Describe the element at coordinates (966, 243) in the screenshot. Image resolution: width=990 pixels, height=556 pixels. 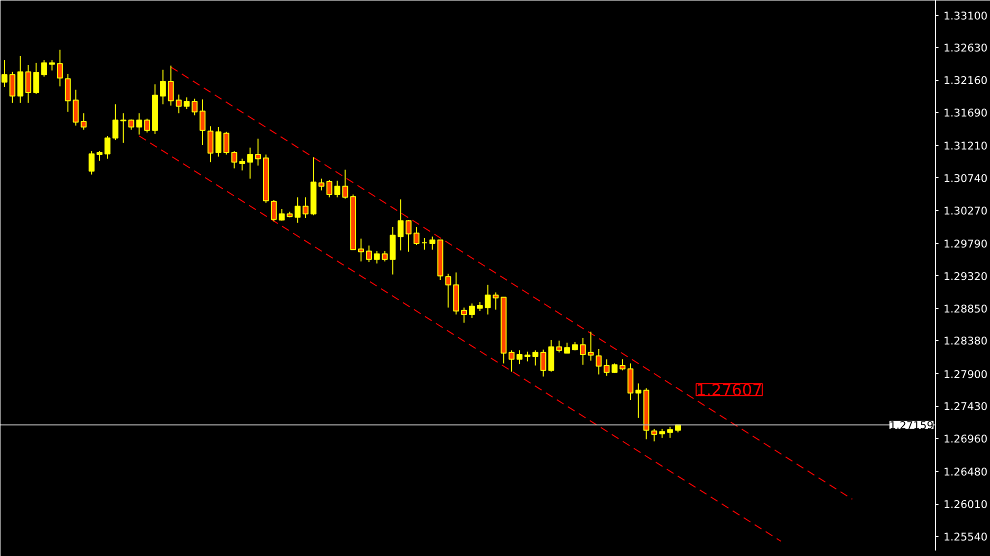
I see `y-tick-label: 1.29790` at that location.